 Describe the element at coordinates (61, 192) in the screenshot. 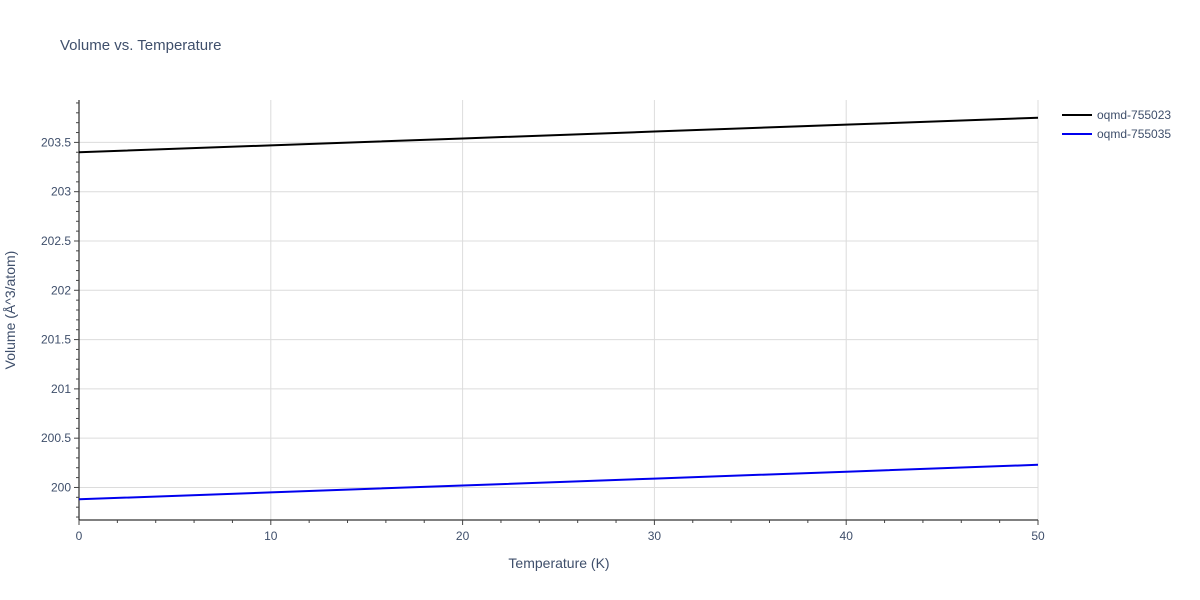

I see `y-tick-label: 203` at that location.